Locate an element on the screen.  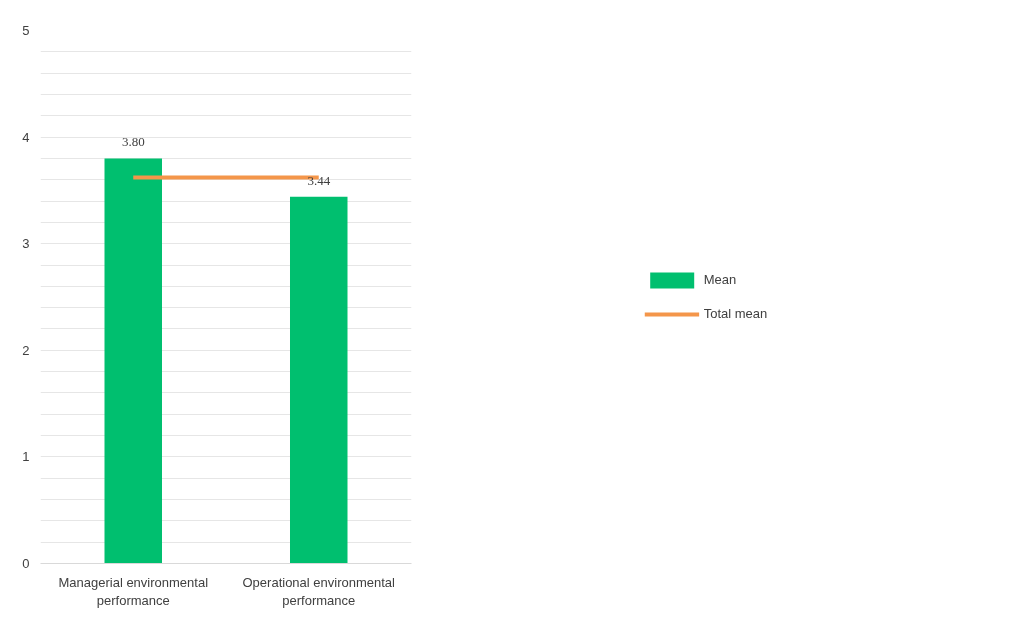
y-tick-label: 4 is located at coordinates (26, 137).